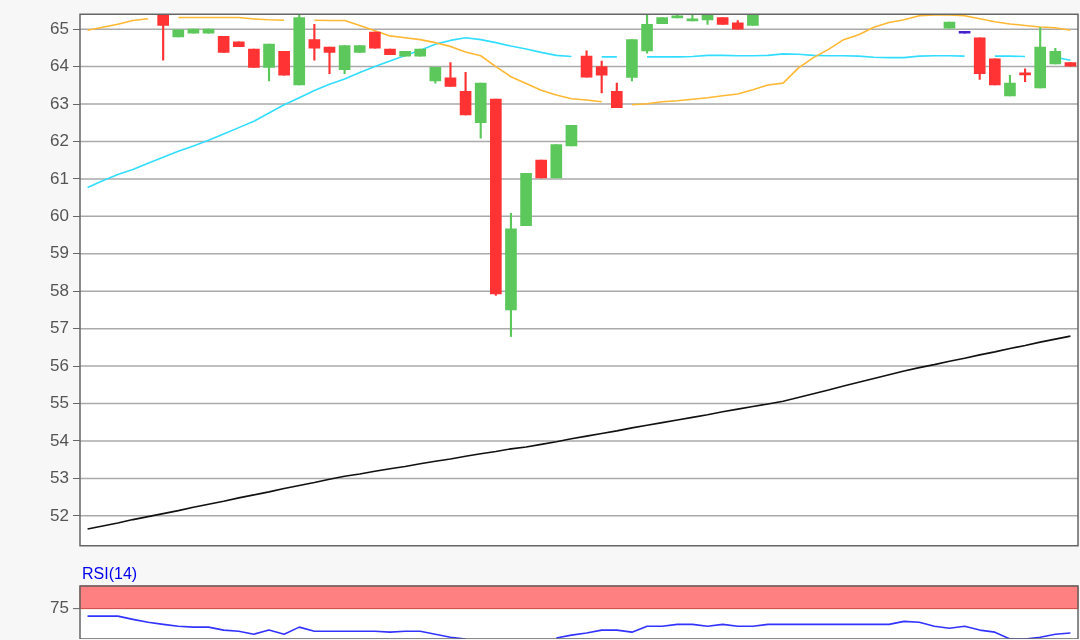 The image size is (1080, 640). I want to click on chart-title: RSI(14), so click(110, 574).